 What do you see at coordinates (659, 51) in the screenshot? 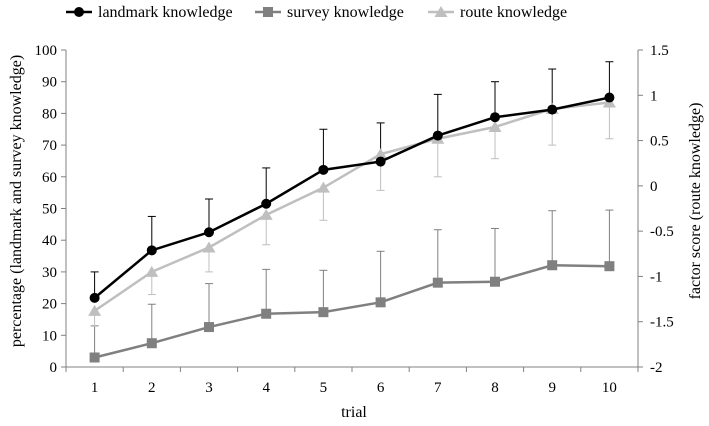
I see `y2-tick-label: 1.5` at bounding box center [659, 51].